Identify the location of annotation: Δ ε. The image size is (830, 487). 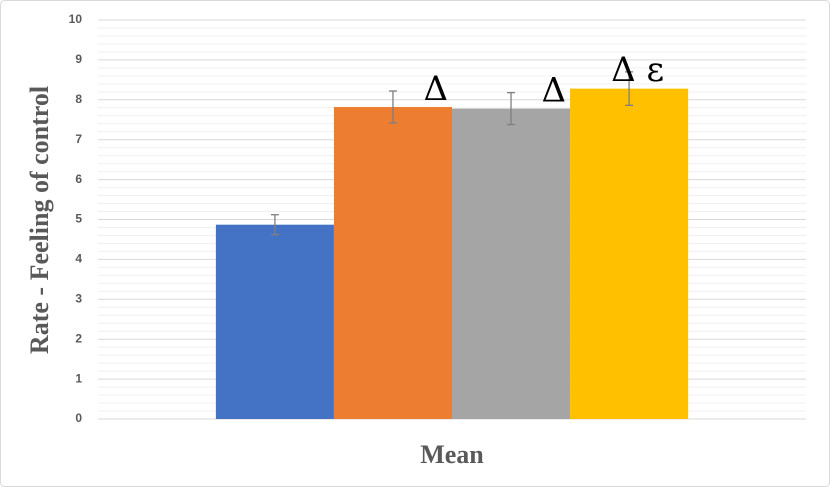
(637, 70).